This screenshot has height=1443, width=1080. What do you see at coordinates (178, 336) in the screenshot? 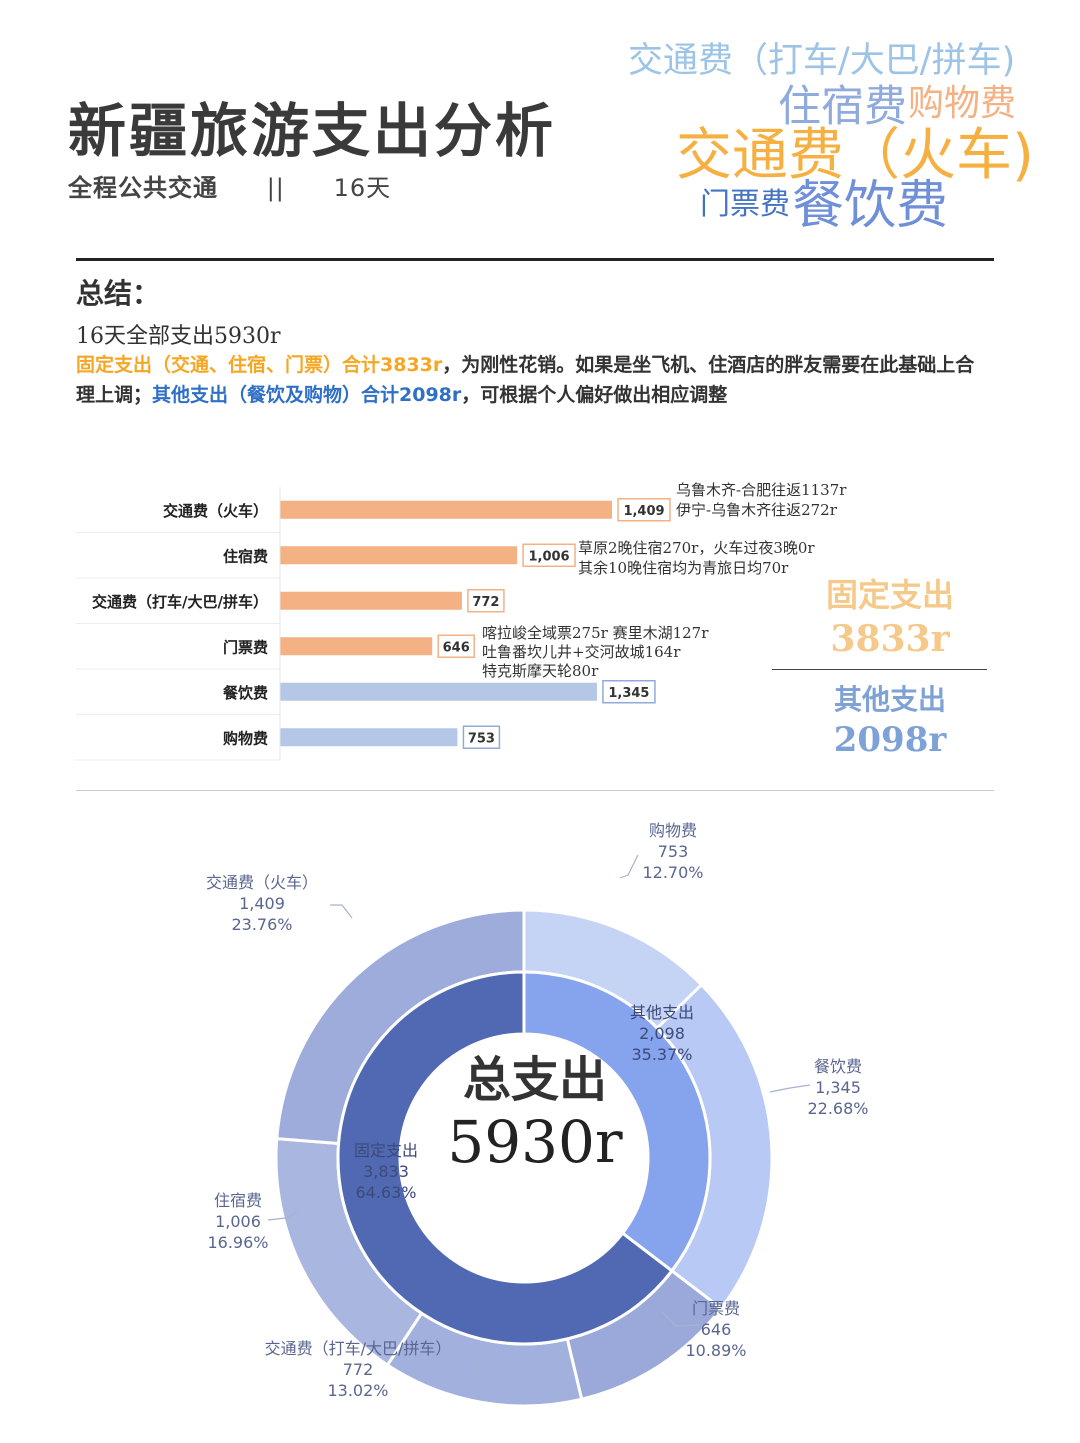
I see `summary-total: 16天全部支出5930r` at bounding box center [178, 336].